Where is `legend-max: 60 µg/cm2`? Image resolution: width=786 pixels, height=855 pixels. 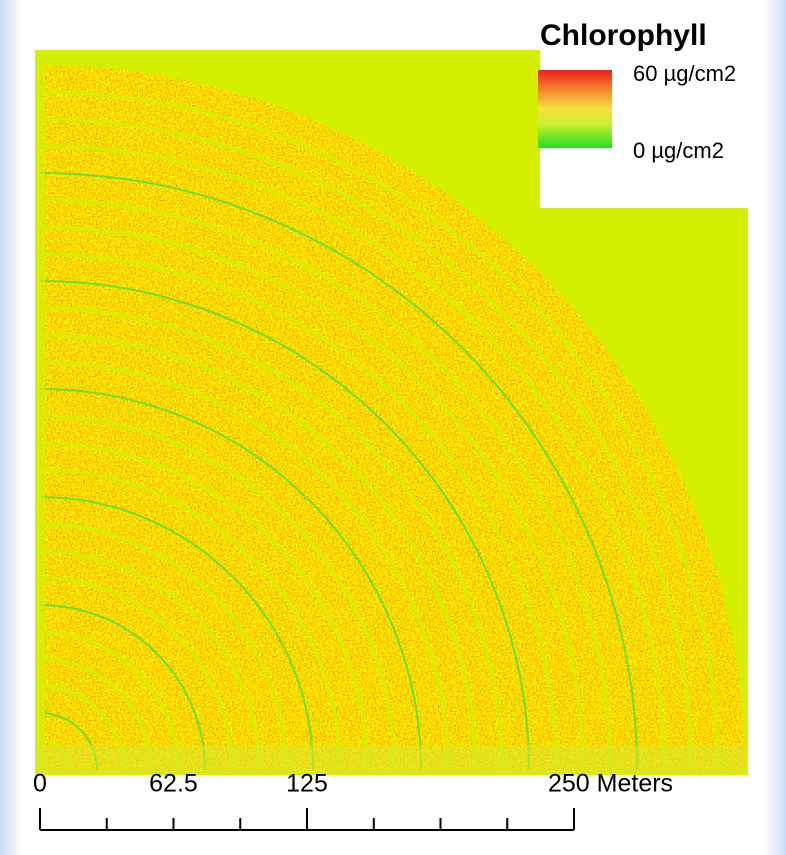
legend-max: 60 µg/cm2 is located at coordinates (684, 73).